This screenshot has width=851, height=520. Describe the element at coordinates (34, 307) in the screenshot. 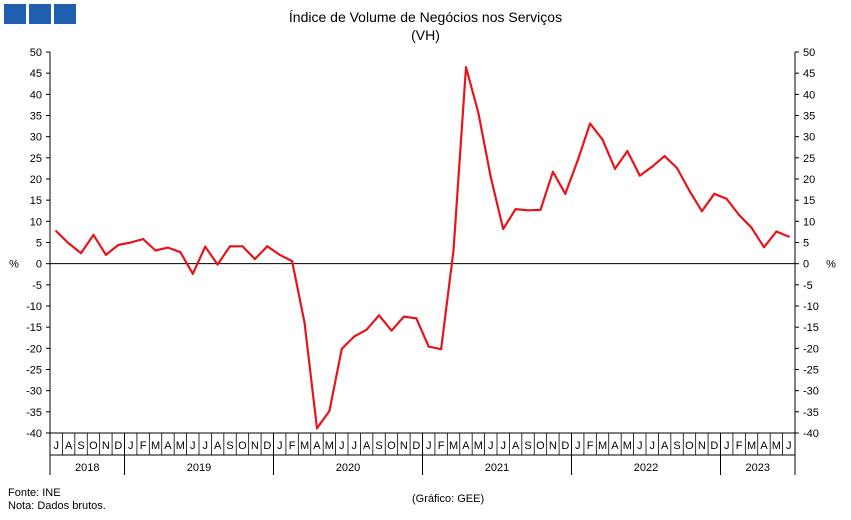

I see `y-tick-label-left: -10` at that location.